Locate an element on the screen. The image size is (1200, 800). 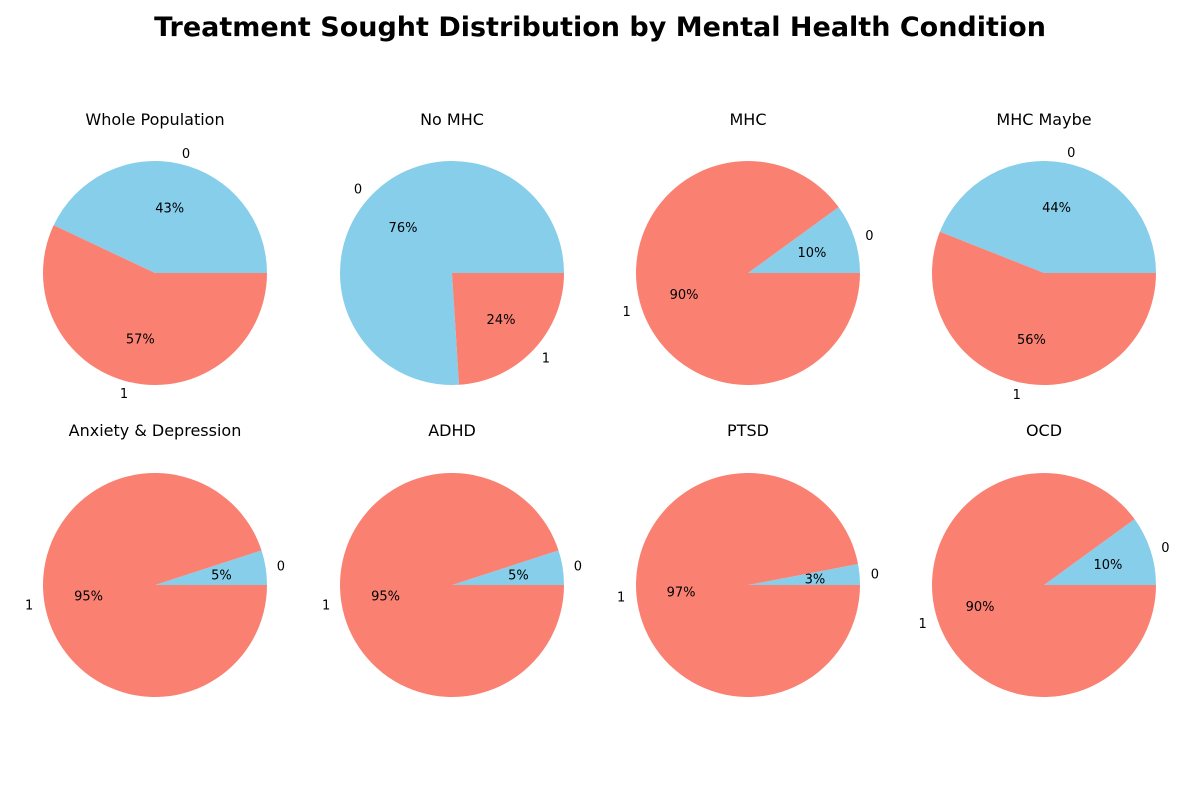
pie-title: ADHD is located at coordinates (452, 430).